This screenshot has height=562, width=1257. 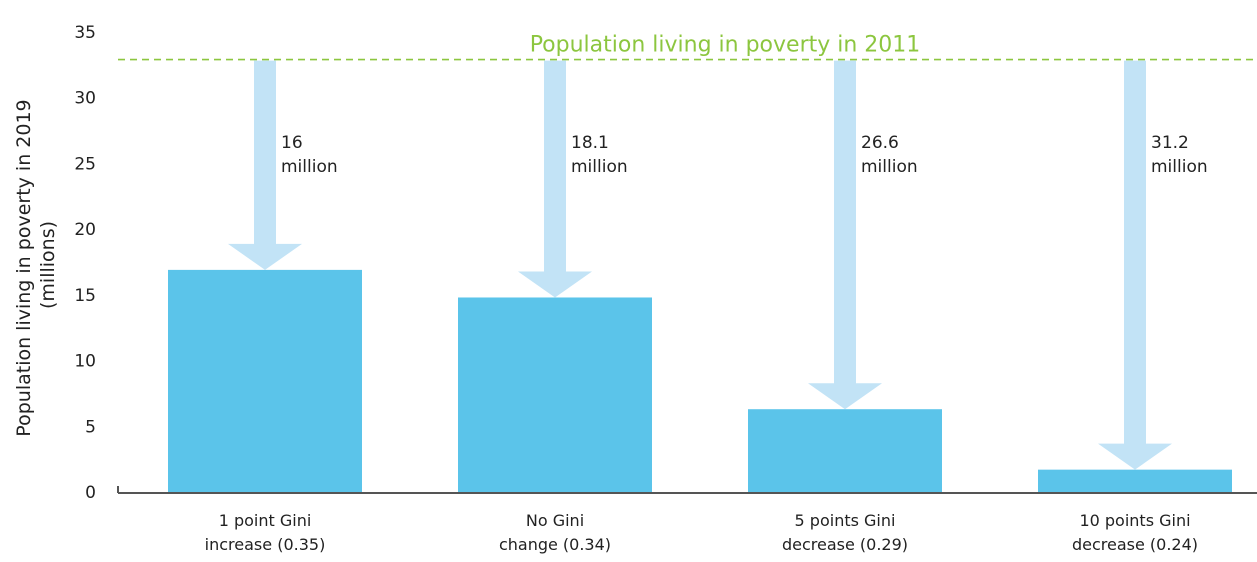 What do you see at coordinates (599, 155) in the screenshot?
I see `reduction-label: 18.1 million` at bounding box center [599, 155].